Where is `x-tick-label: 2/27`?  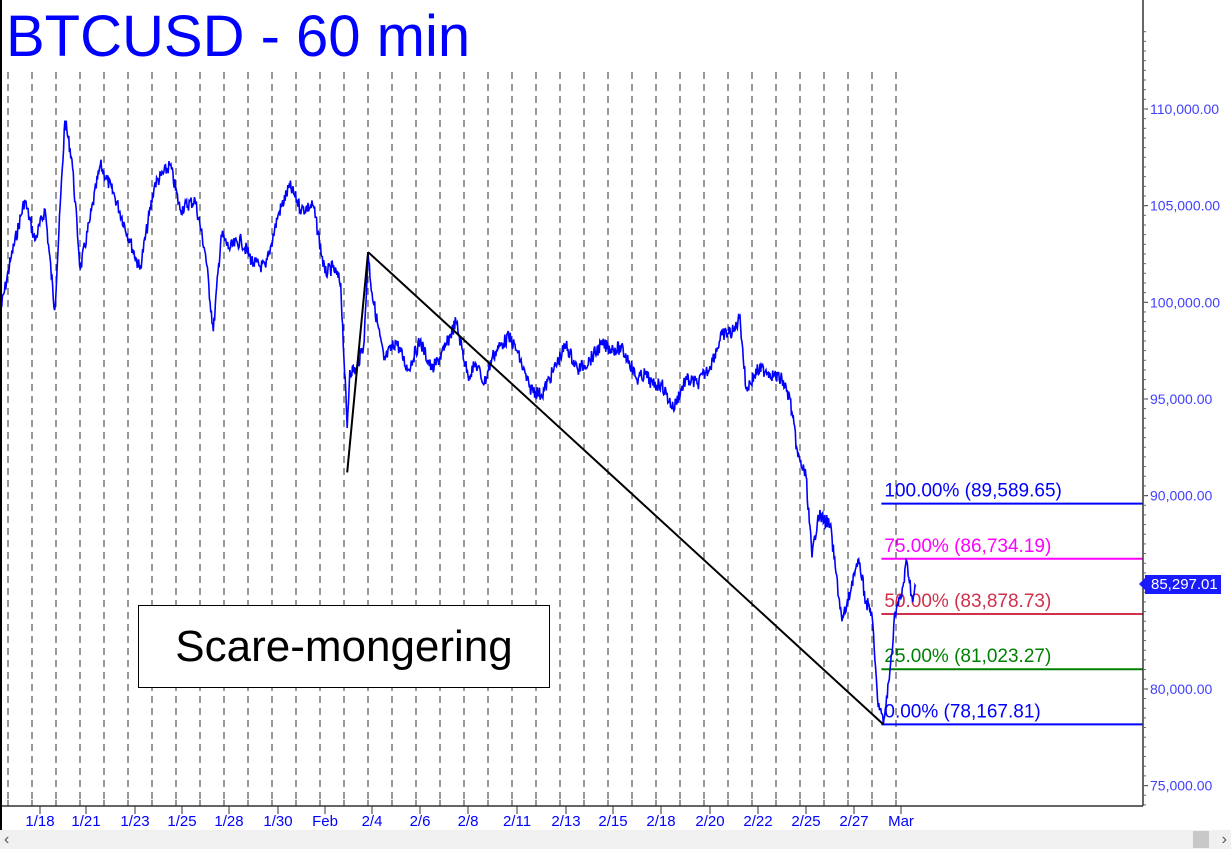
x-tick-label: 2/27 is located at coordinates (853, 821).